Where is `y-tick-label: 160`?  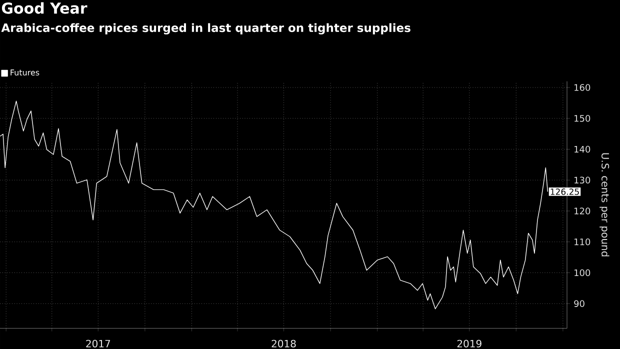
y-tick-label: 160 is located at coordinates (582, 87).